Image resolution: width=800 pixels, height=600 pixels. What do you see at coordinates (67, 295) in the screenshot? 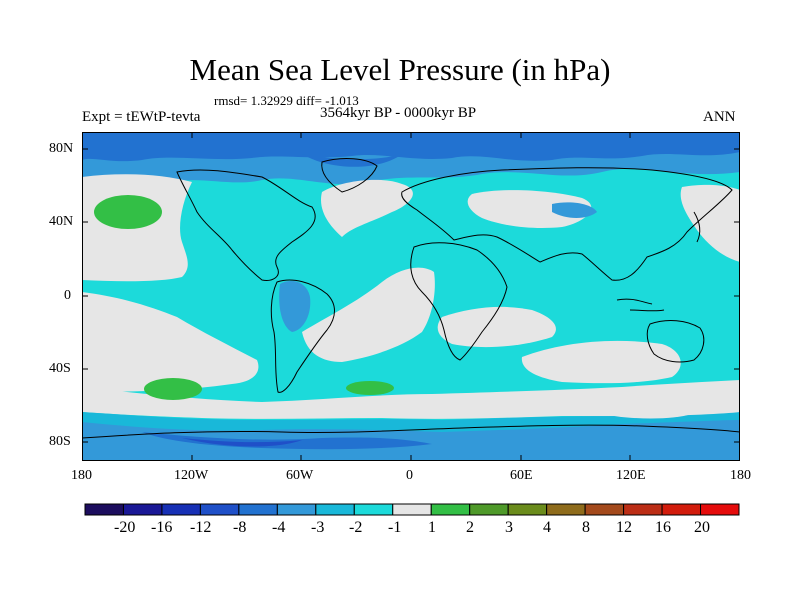
I see `y-label-0: 0` at bounding box center [67, 295].